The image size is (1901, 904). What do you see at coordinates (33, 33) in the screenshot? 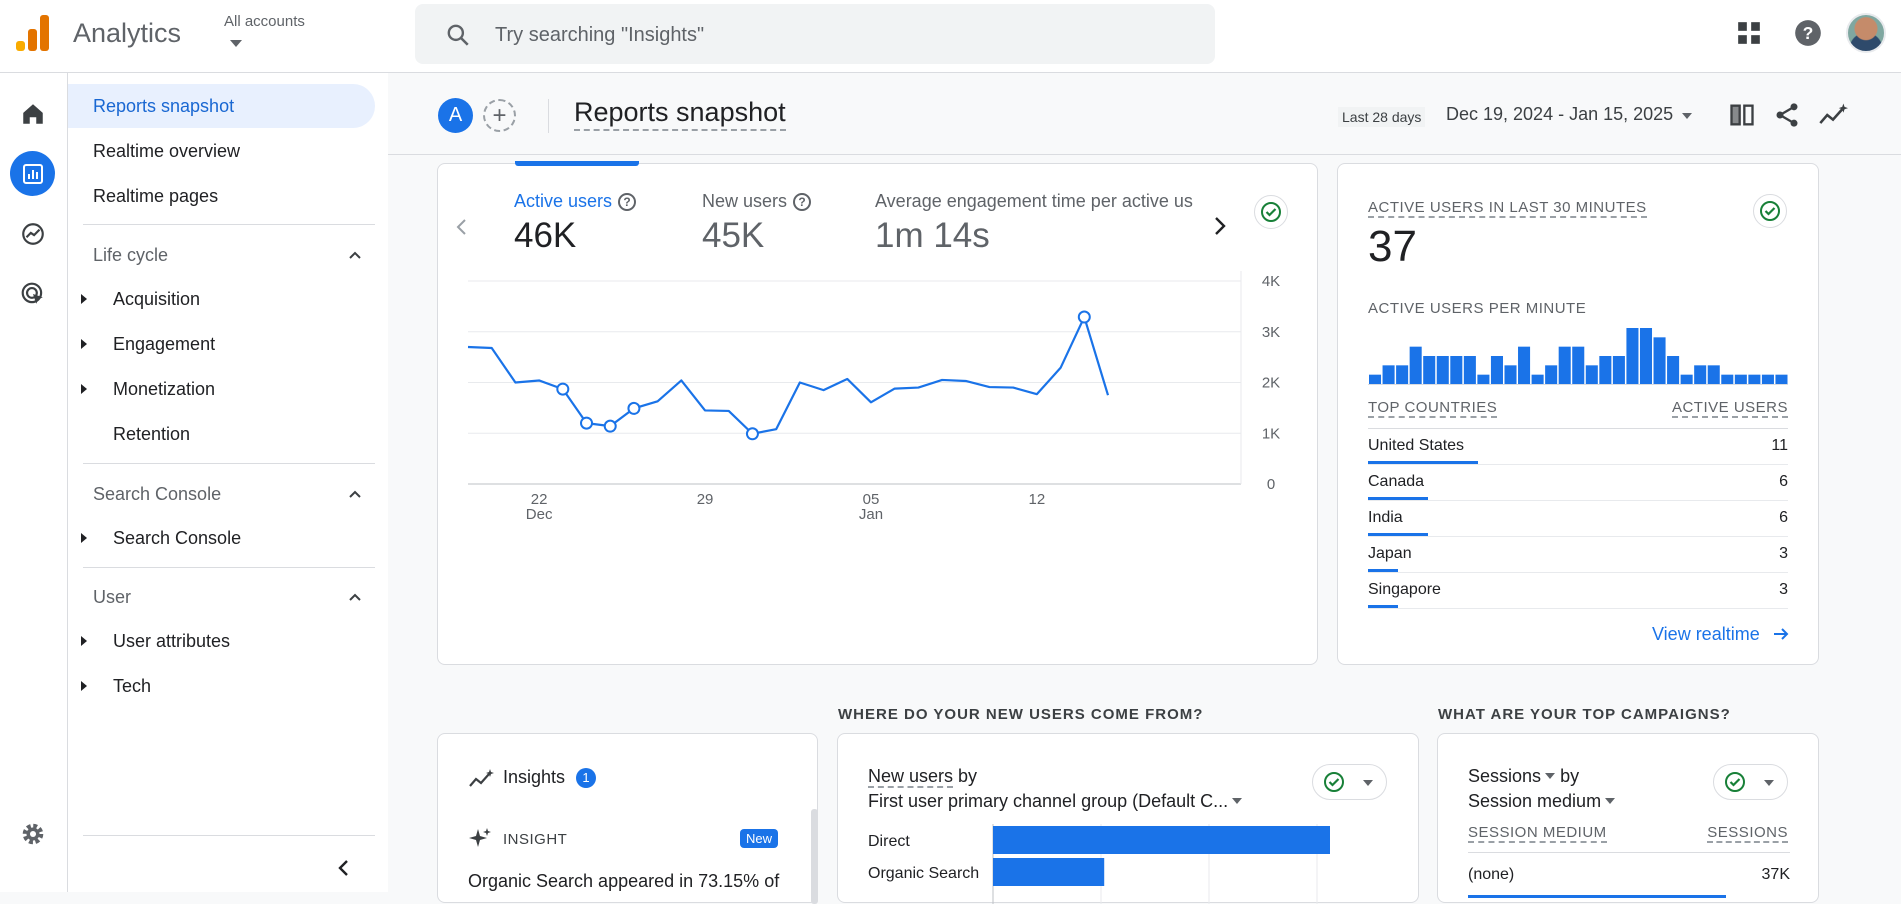
I see `analytics-logo` at bounding box center [33, 33].